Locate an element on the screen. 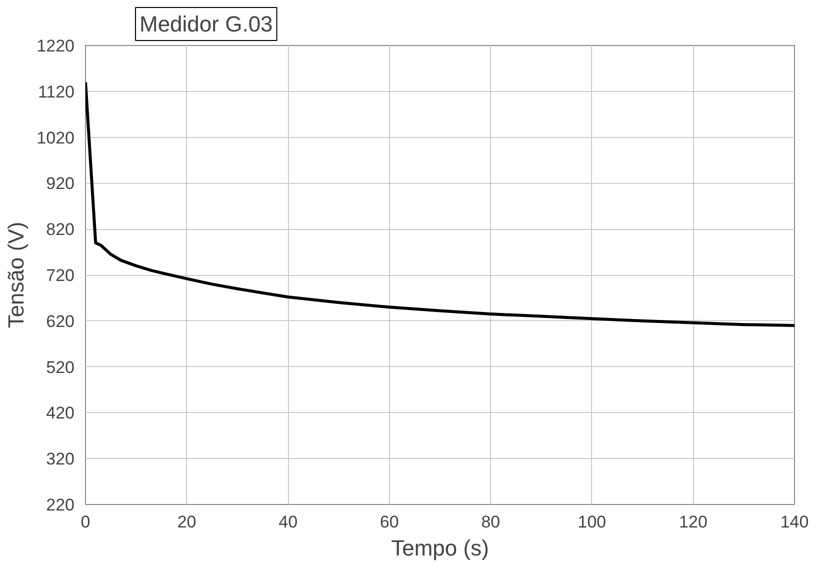  y-tick-label: 520 is located at coordinates (60, 367).